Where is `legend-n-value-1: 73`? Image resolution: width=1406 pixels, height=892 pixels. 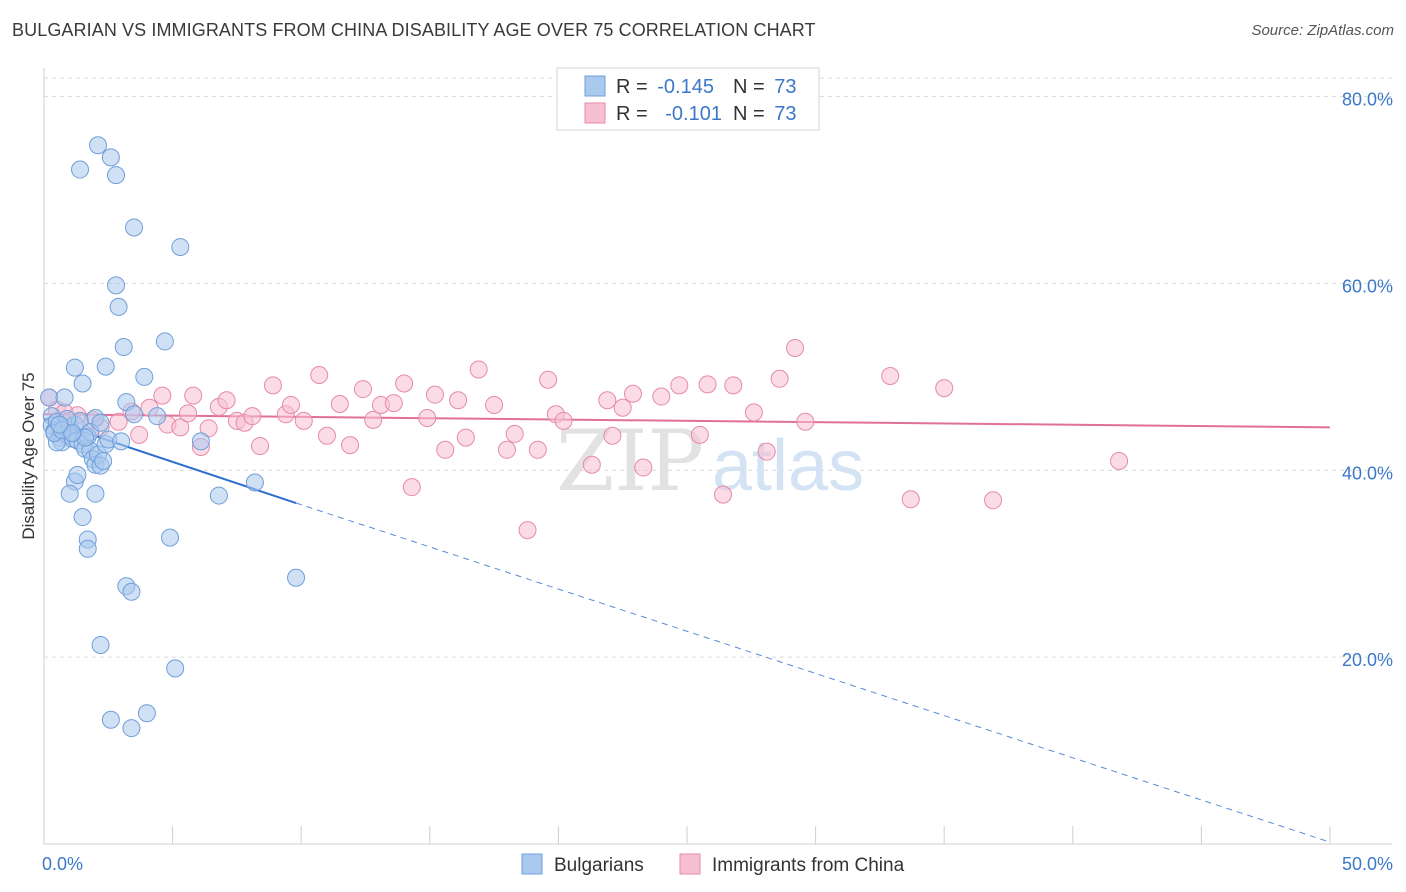 legend-n-value-1: 73 is located at coordinates (785, 114).